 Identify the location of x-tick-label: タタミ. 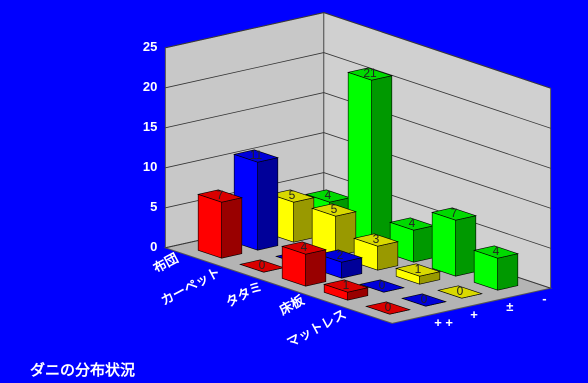
(243, 294).